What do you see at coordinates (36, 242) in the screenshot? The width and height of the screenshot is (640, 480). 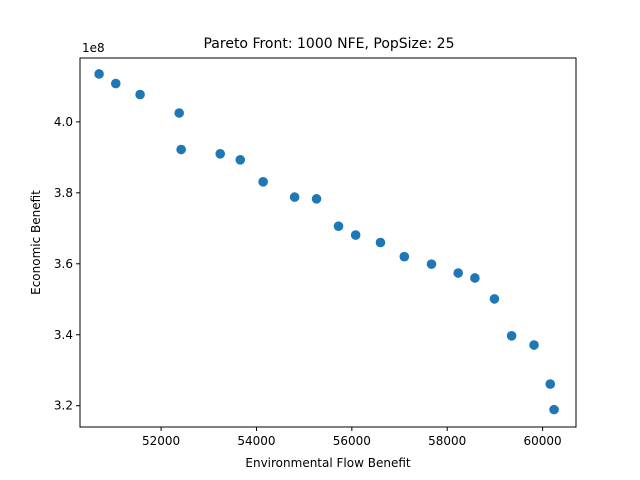 I see `y-axis-label: Economic Benefit` at bounding box center [36, 242].